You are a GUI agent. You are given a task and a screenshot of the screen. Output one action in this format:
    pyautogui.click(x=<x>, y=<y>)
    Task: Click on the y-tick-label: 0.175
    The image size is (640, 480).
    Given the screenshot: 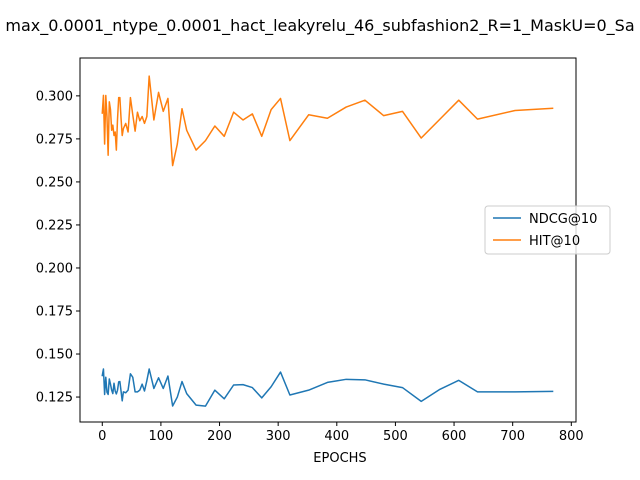 What is the action you would take?
    pyautogui.click(x=54, y=311)
    